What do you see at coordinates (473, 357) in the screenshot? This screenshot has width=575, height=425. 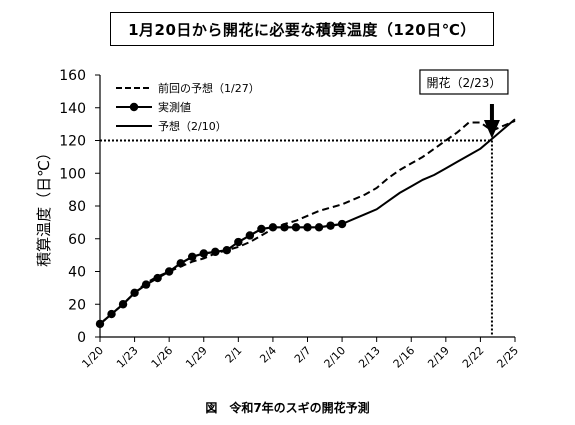 I see `x-tick-label: 2/22` at bounding box center [473, 357].